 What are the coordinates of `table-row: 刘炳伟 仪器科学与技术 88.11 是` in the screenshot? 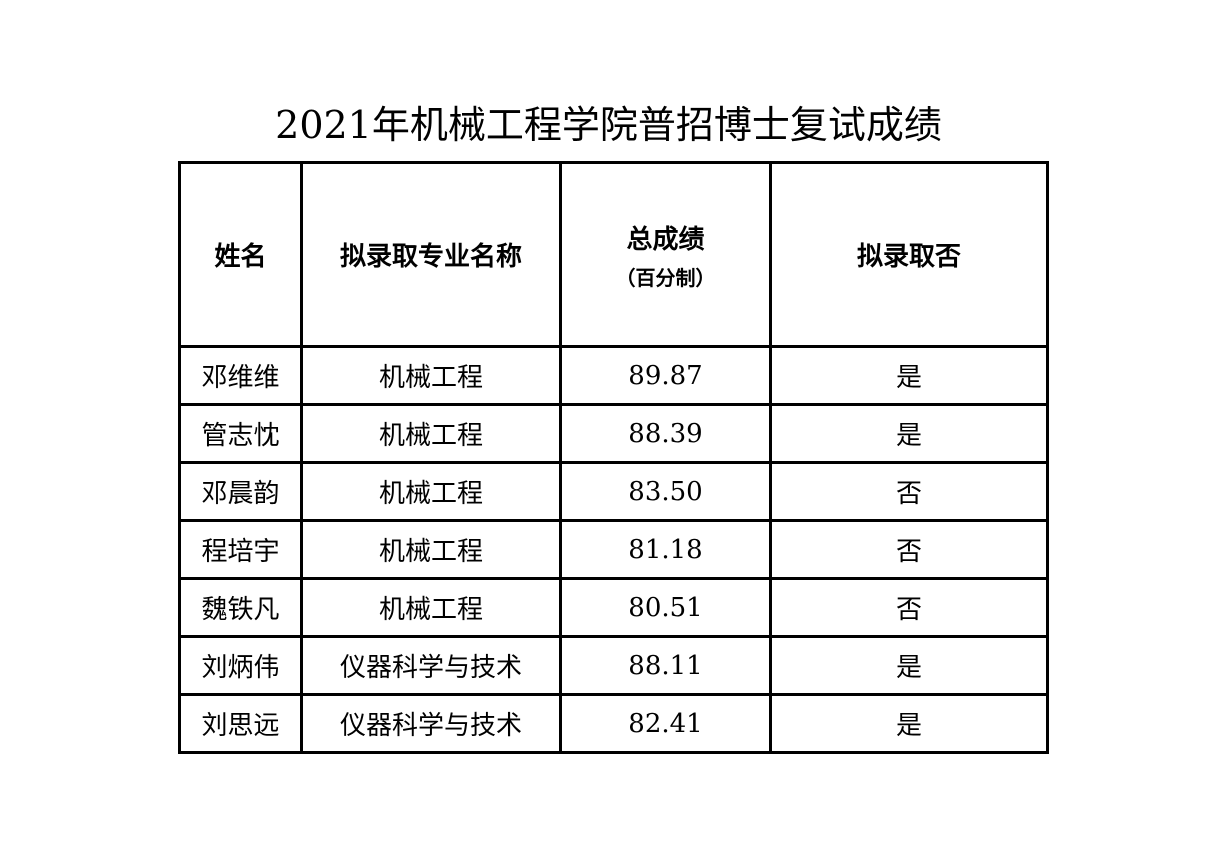 It's located at (613, 665).